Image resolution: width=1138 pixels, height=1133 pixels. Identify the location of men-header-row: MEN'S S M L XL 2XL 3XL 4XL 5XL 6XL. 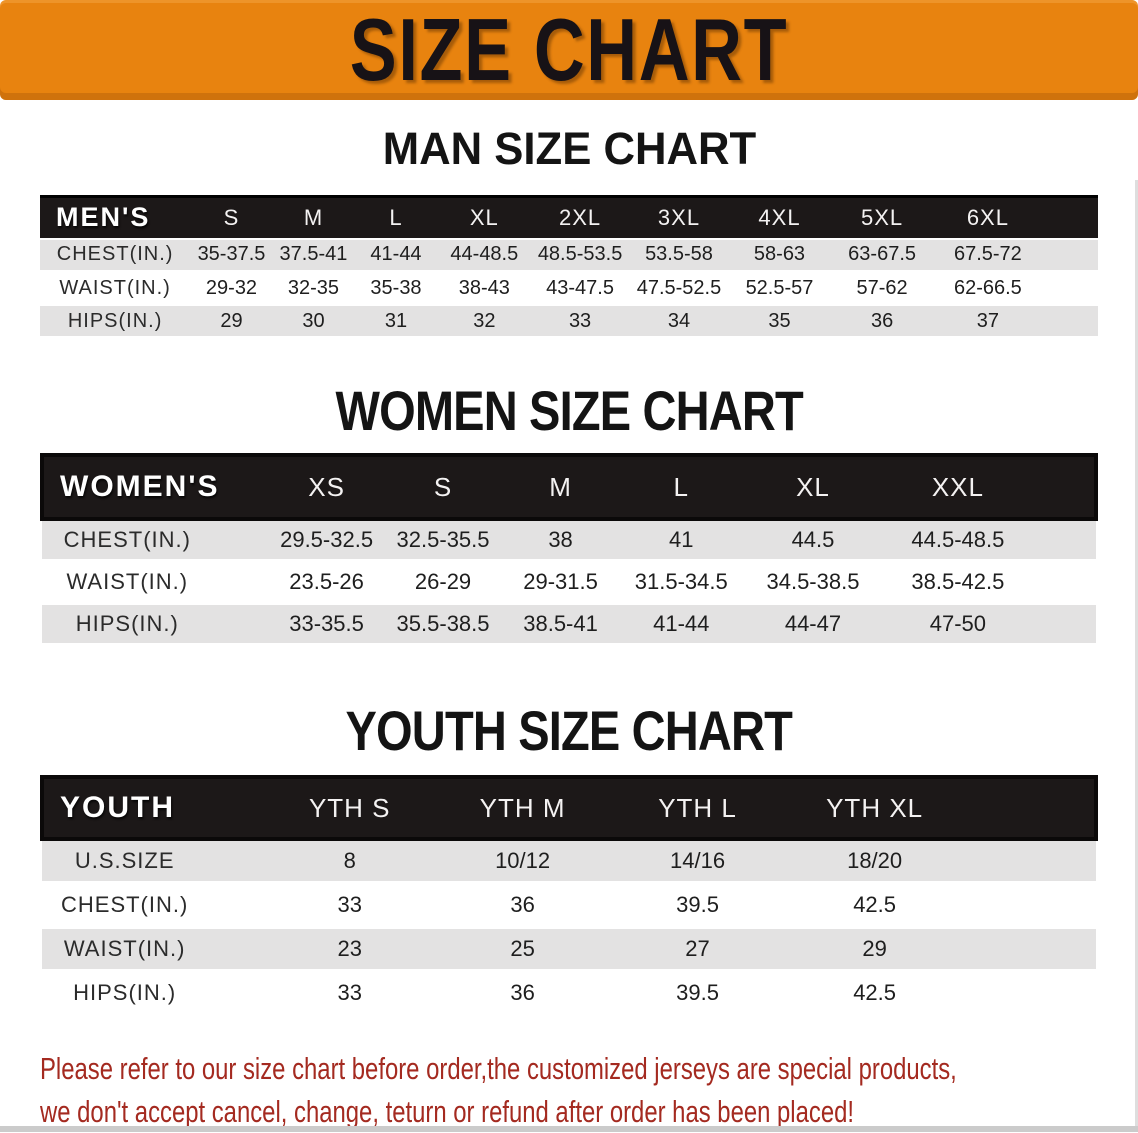
(569, 217).